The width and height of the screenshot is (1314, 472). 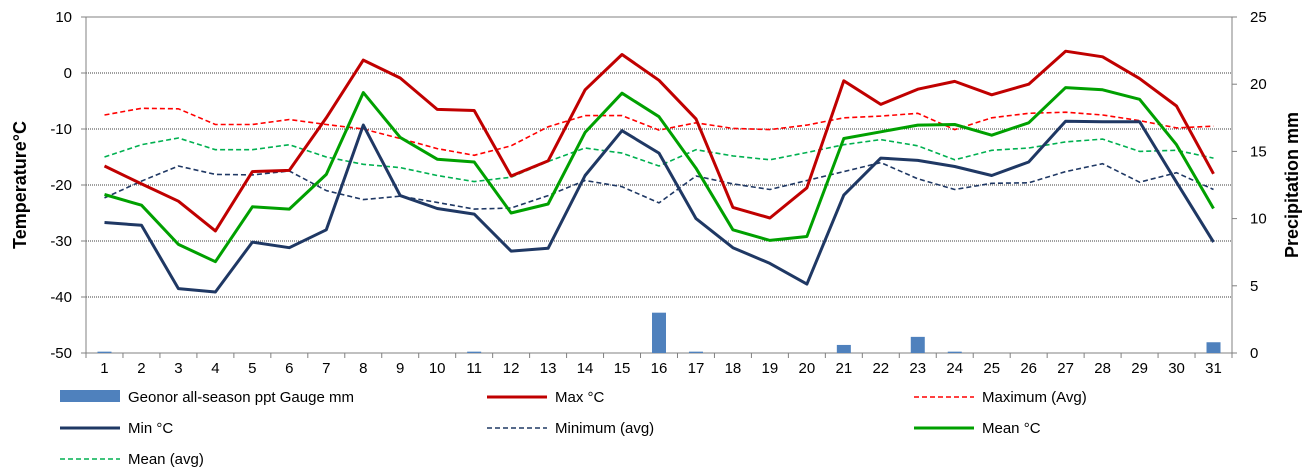 I want to click on legend-item-precip: Geonor all-season ppt Gauge mm, so click(x=207, y=397).